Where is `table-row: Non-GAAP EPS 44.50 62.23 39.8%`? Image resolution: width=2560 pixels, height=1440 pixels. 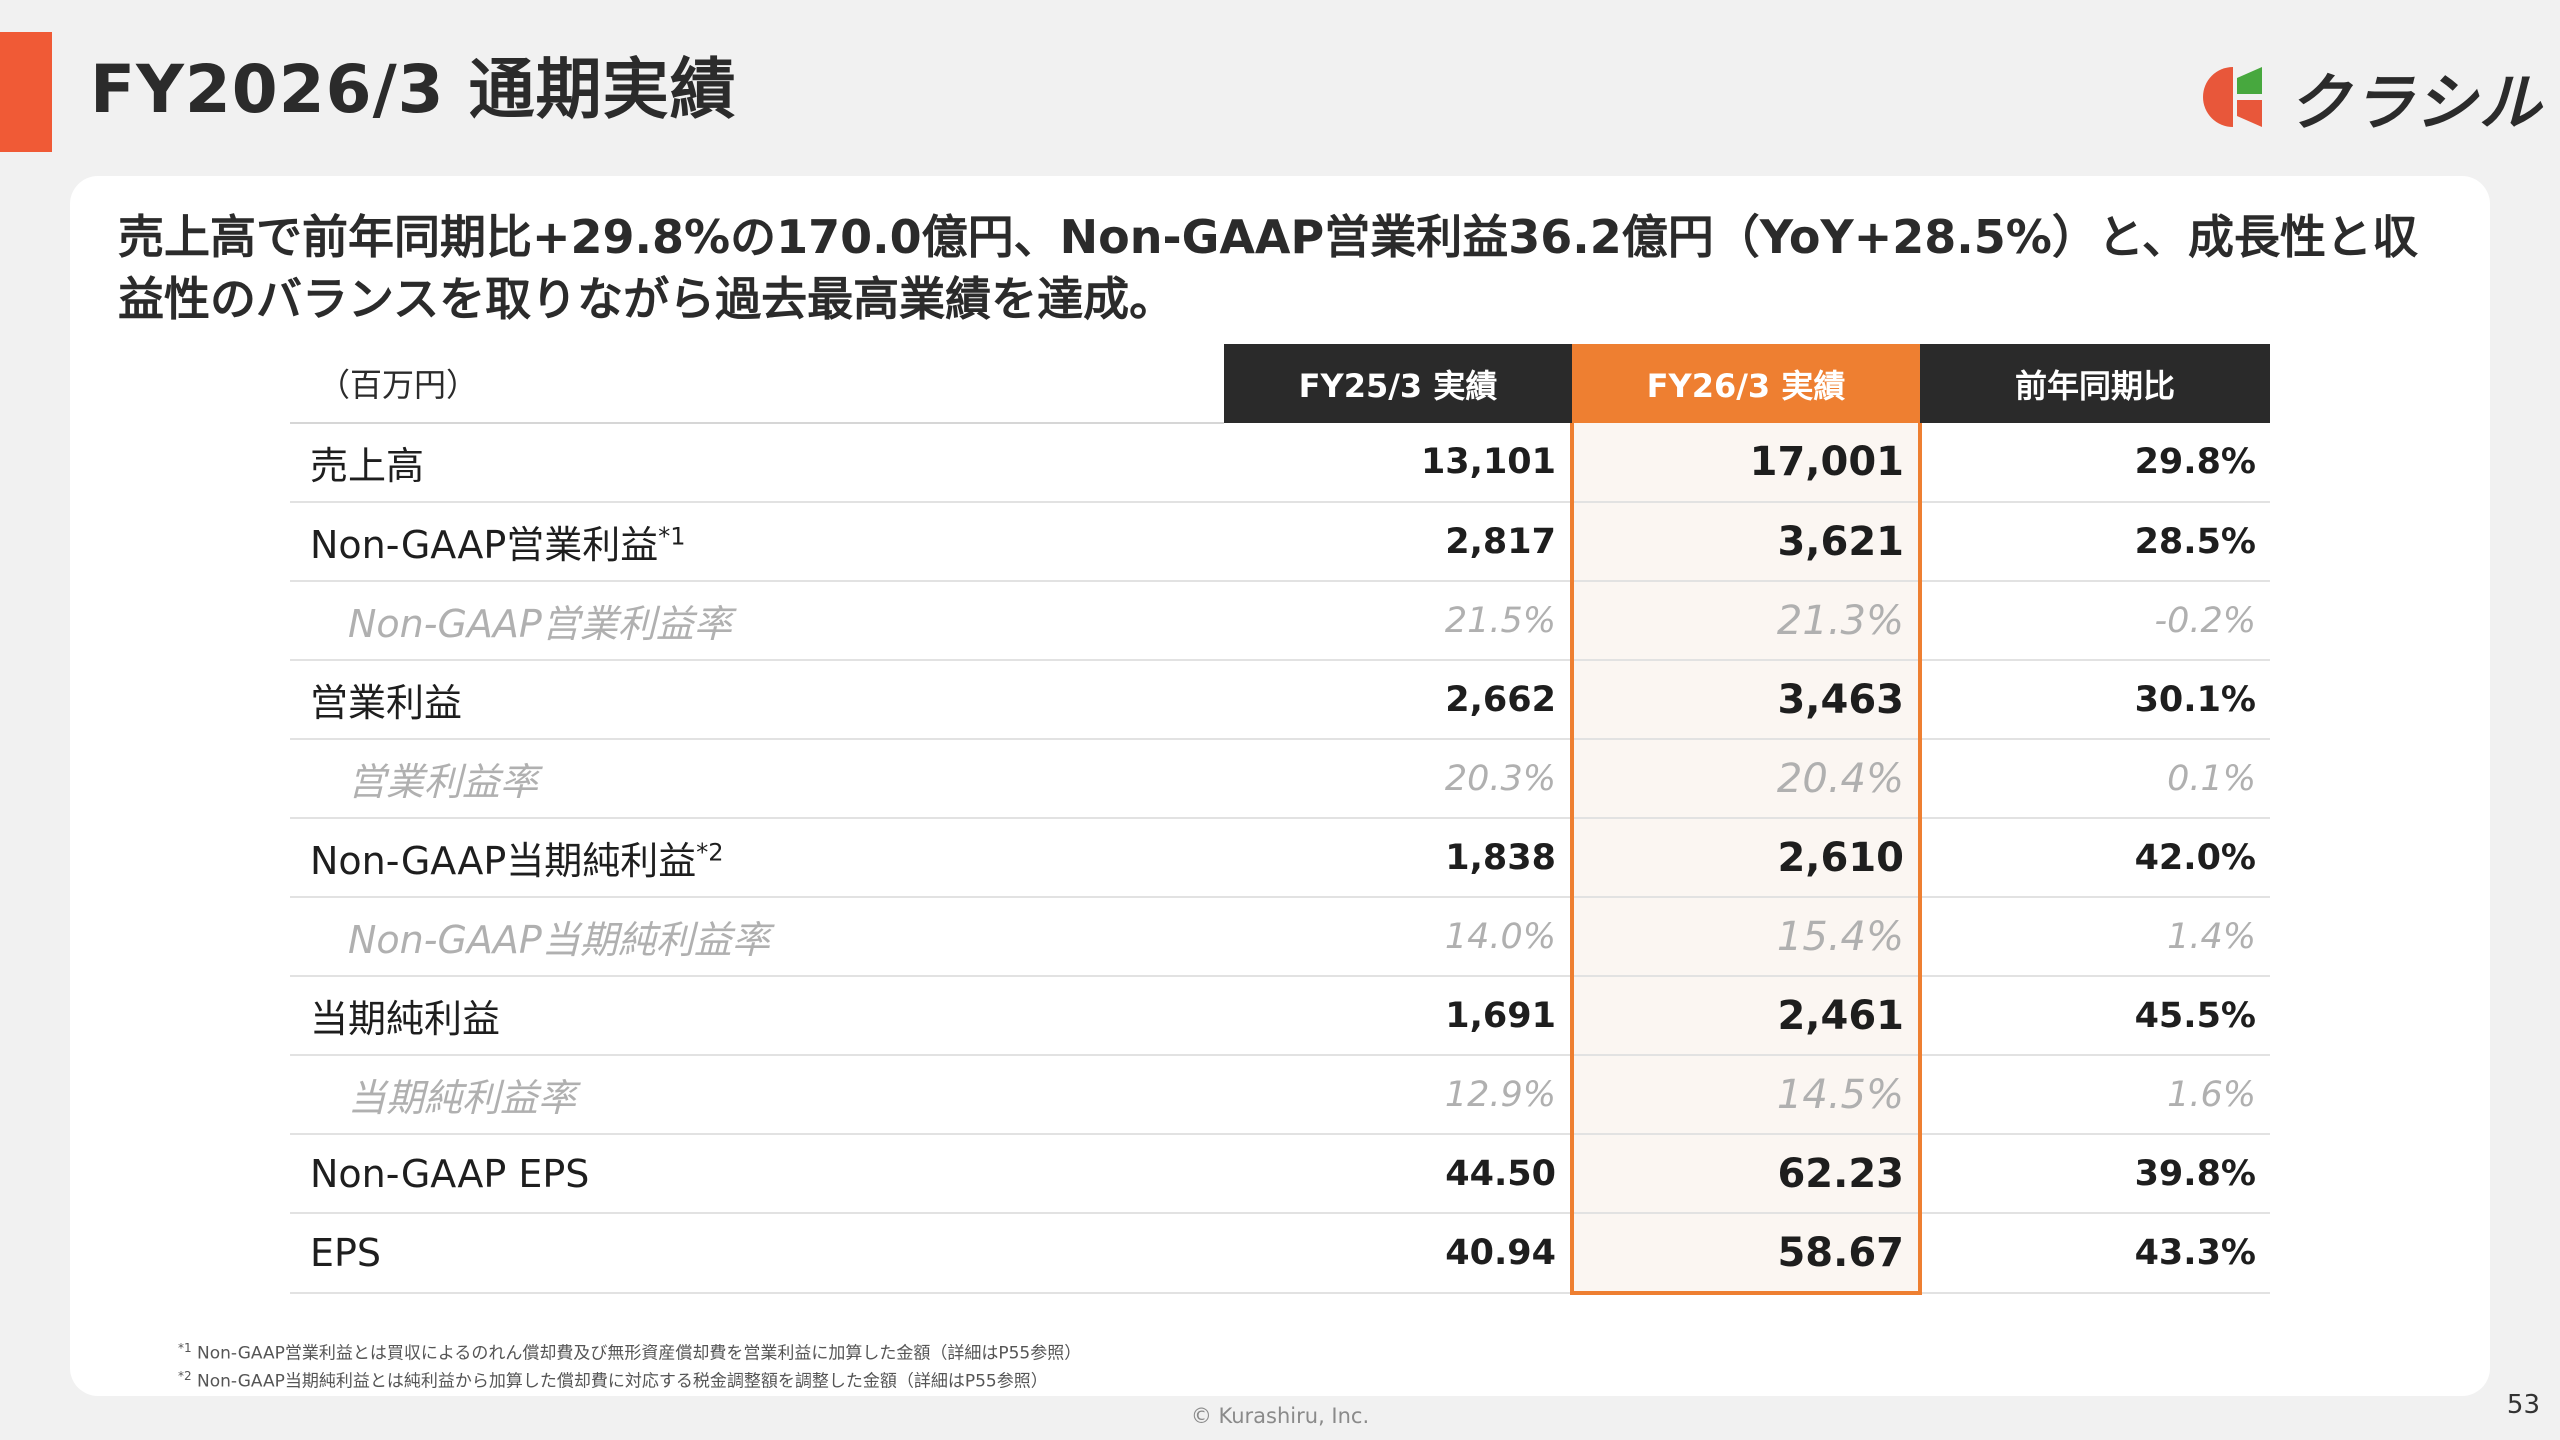 table-row: Non-GAAP EPS 44.50 62.23 39.8% is located at coordinates (1280, 1174).